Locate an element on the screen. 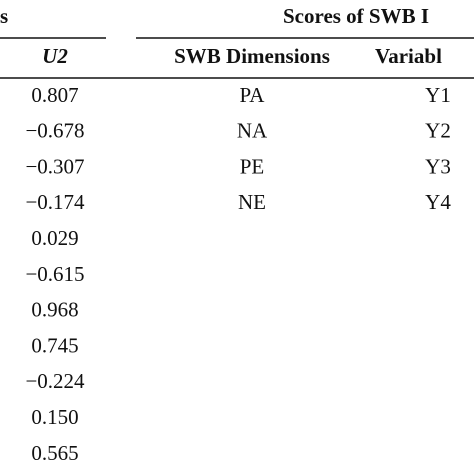 Image resolution: width=474 pixels, height=474 pixels. header-left: s is located at coordinates (4, 16).